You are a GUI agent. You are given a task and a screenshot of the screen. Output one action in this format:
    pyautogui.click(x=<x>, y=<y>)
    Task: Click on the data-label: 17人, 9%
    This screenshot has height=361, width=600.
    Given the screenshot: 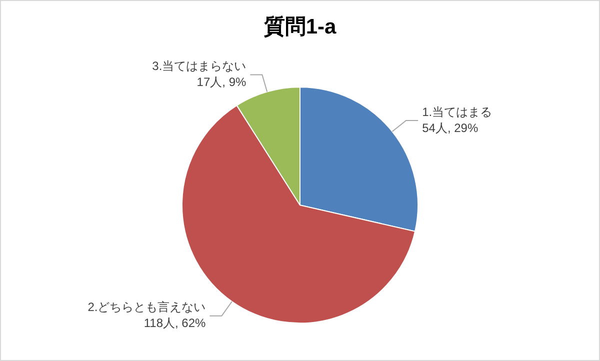 What is the action you would take?
    pyautogui.click(x=221, y=82)
    